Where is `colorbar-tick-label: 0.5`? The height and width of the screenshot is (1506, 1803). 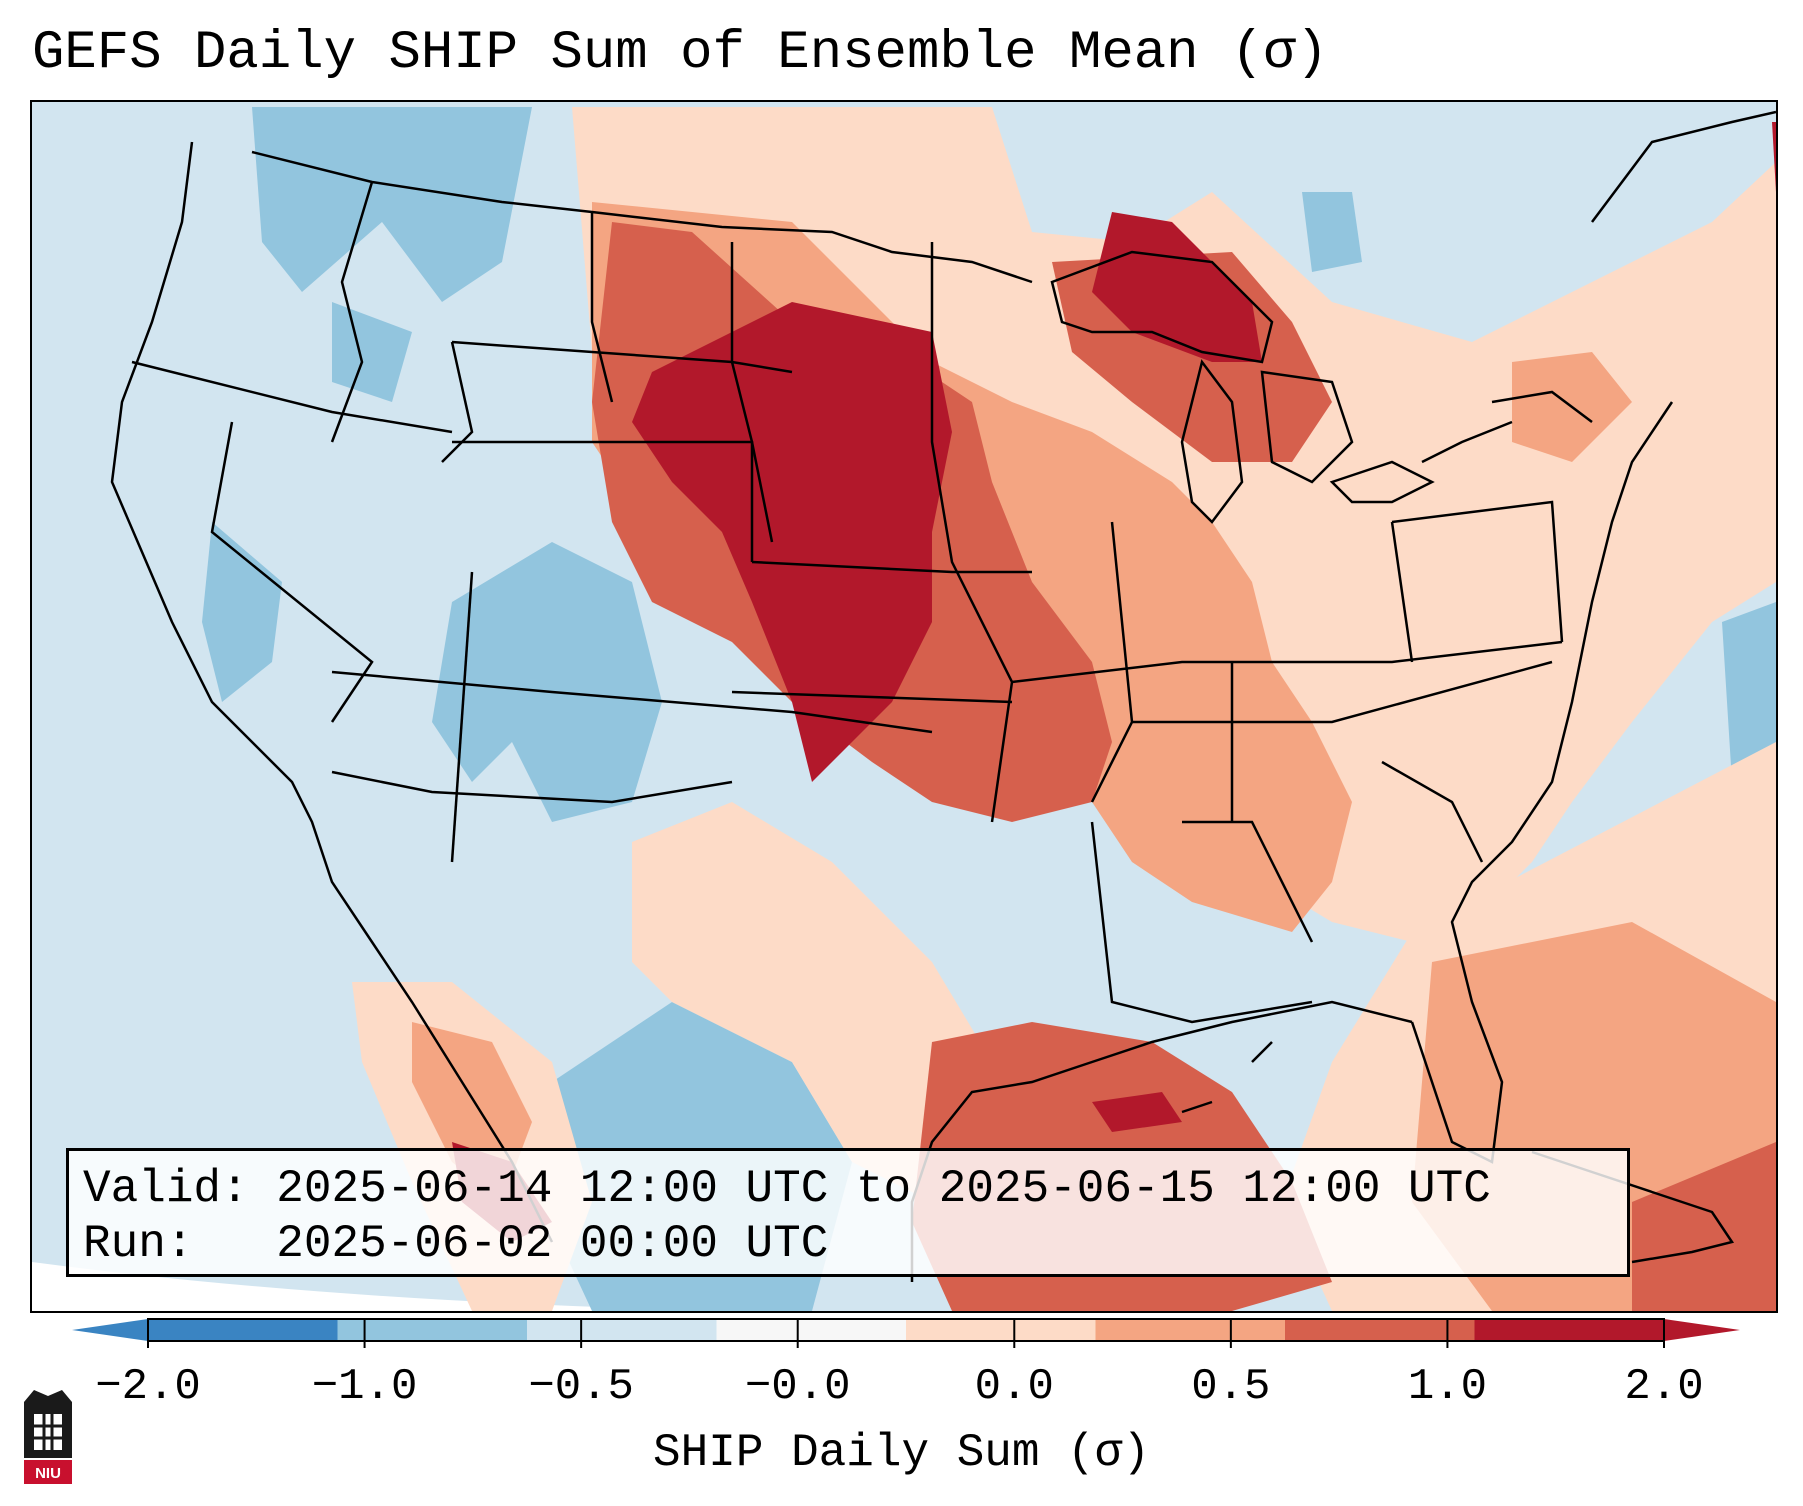 colorbar-tick-label: 0.5 is located at coordinates (1231, 1387).